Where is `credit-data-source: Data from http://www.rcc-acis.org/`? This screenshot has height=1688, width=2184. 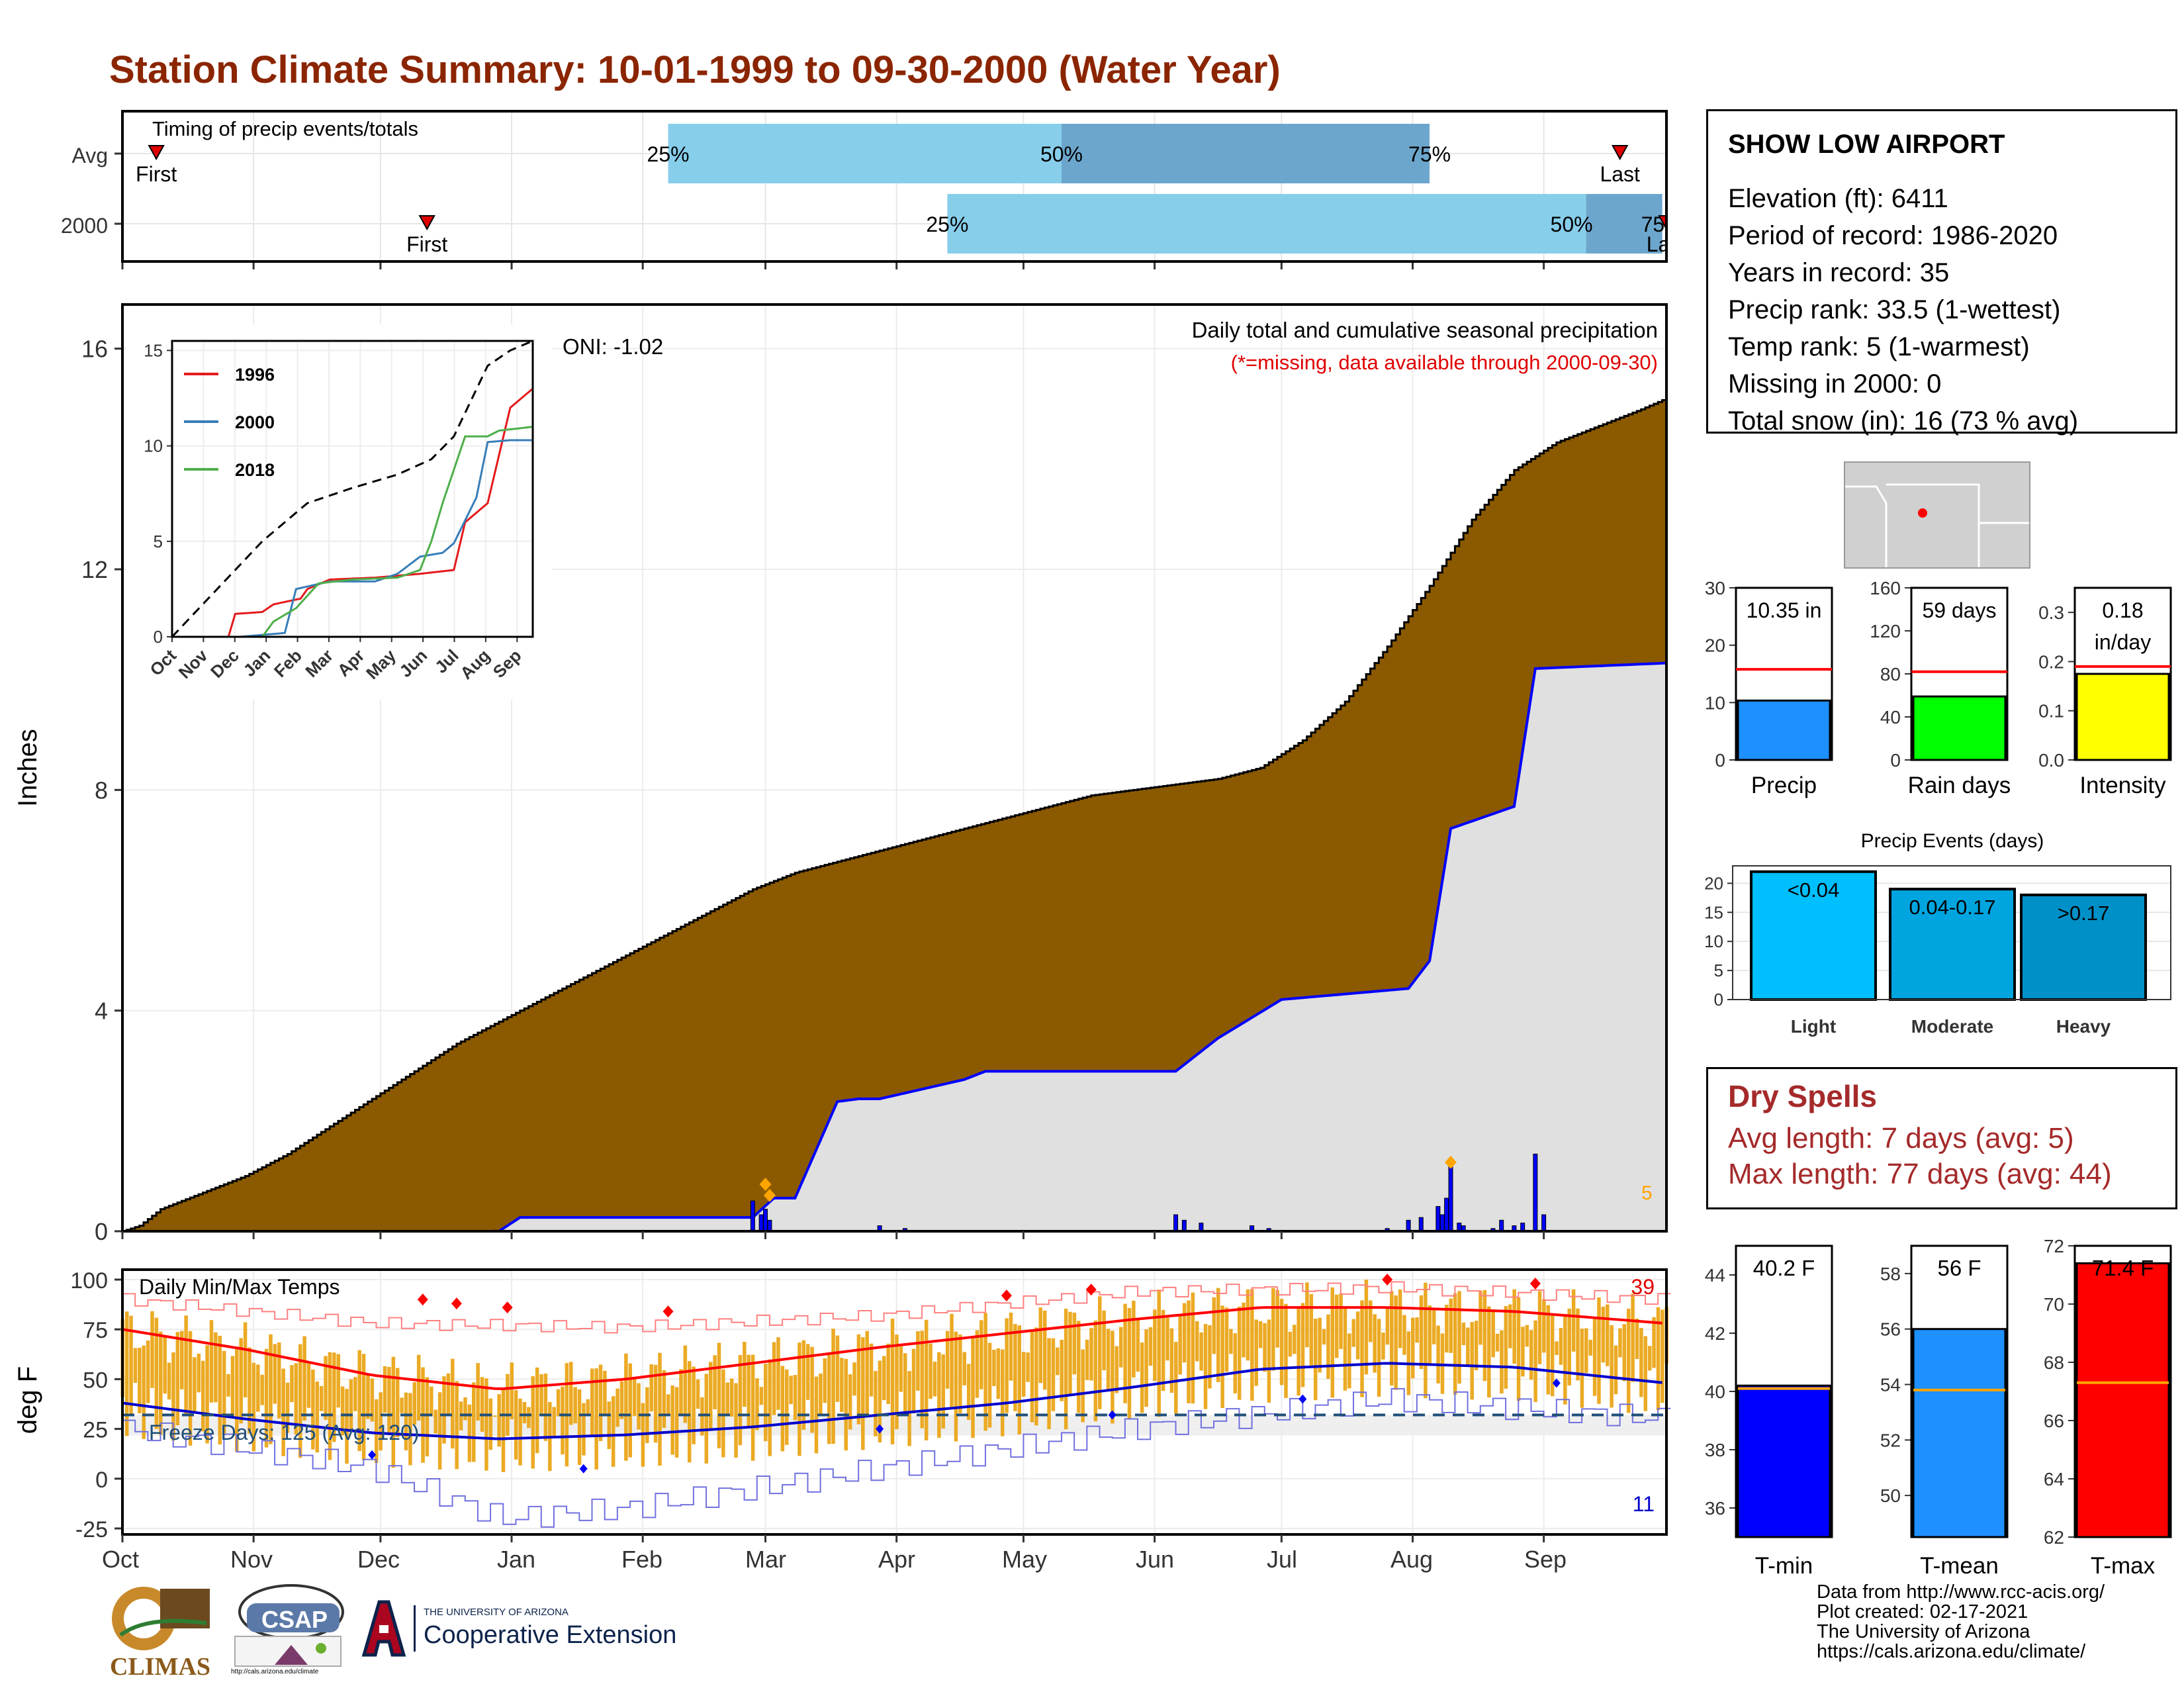 credit-data-source: Data from http://www.rcc-acis.org/ is located at coordinates (1961, 1592).